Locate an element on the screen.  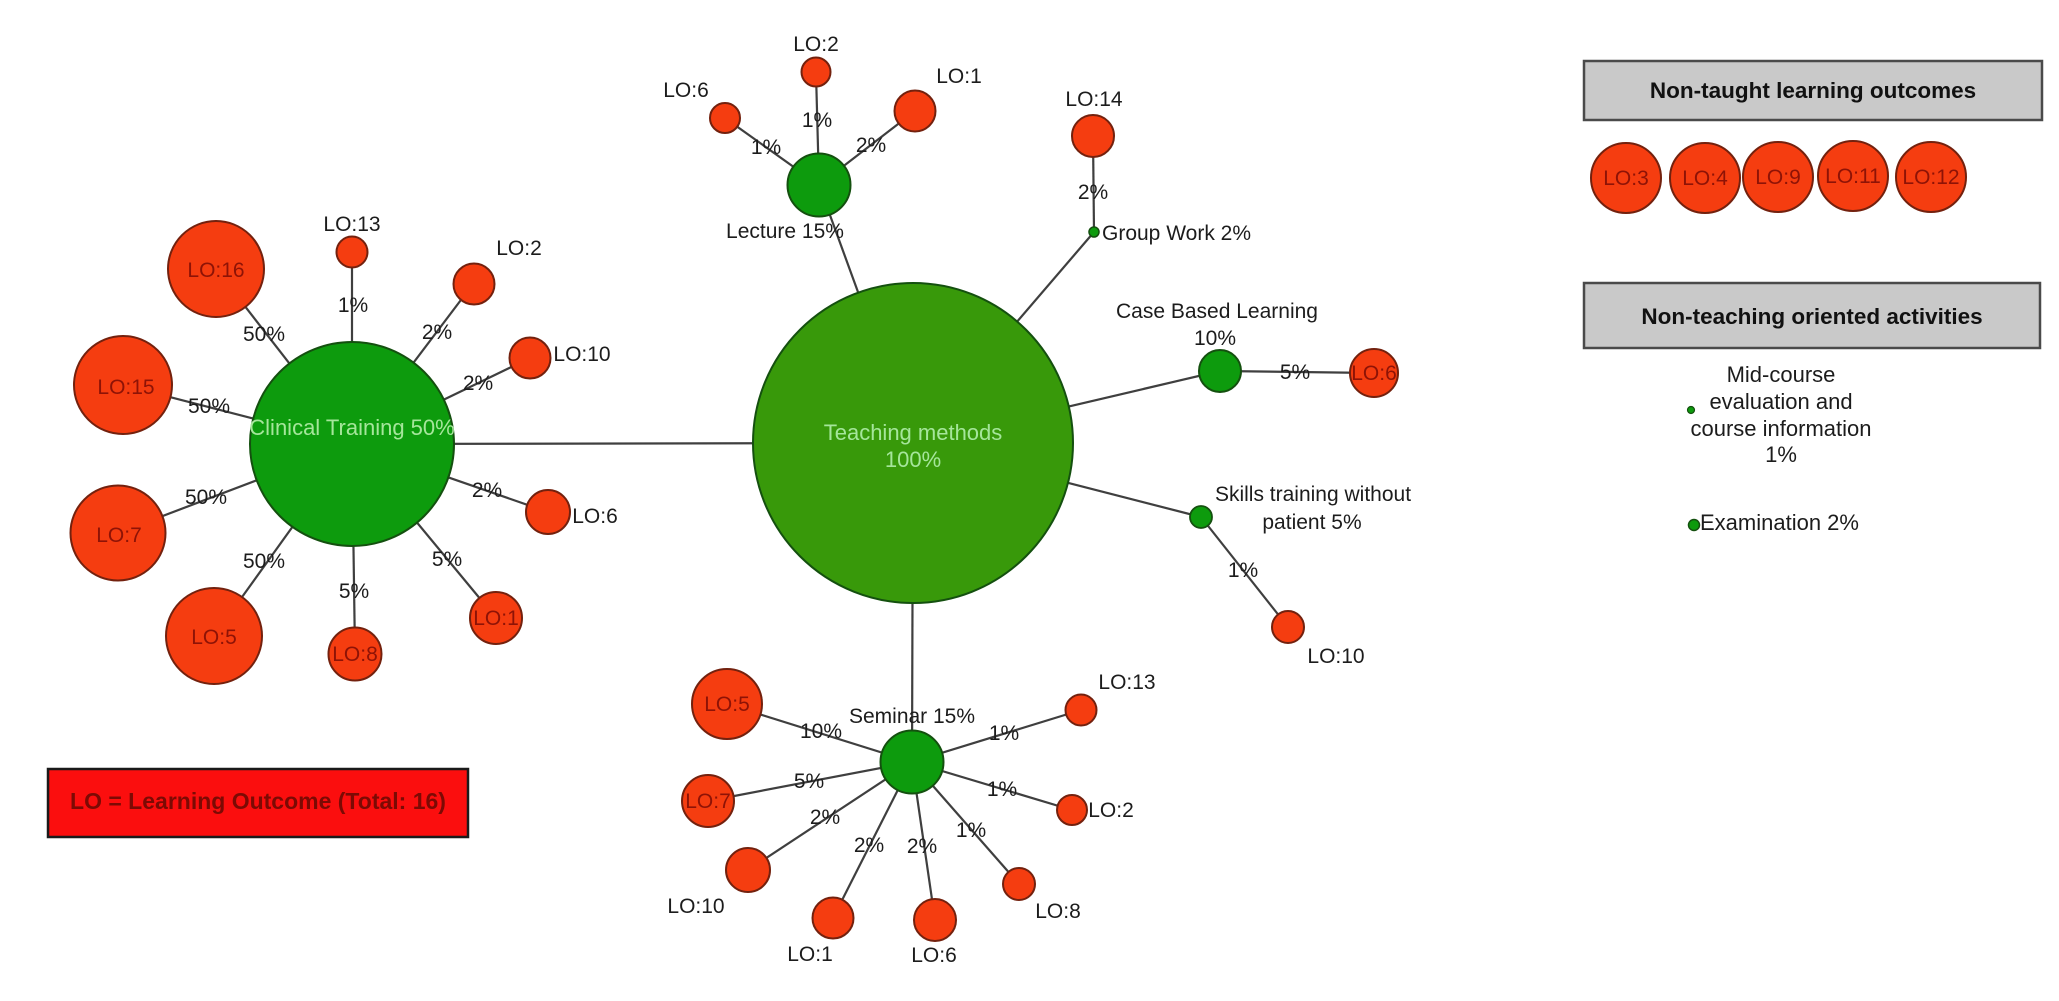
svg-text: Skills training without is located at coordinates (1313, 494).